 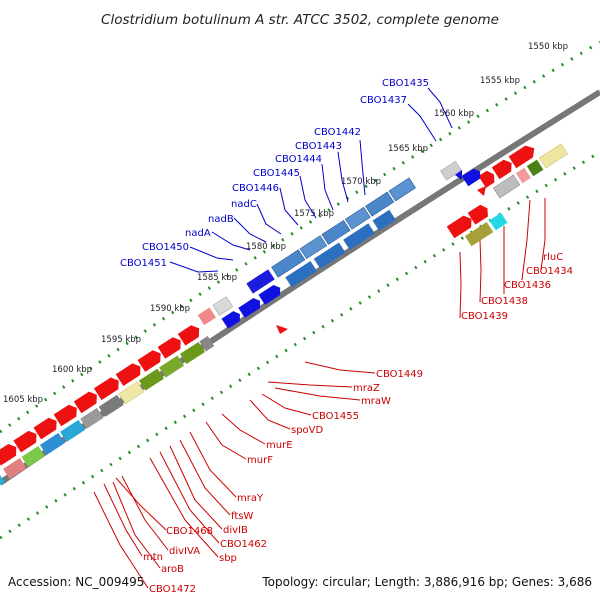 I want to click on gene-label: divIVA, so click(x=184, y=551).